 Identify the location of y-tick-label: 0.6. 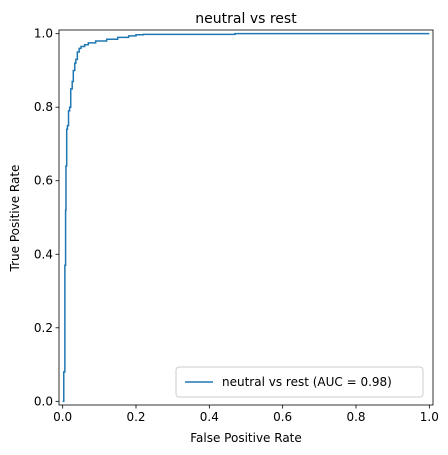
(43, 181).